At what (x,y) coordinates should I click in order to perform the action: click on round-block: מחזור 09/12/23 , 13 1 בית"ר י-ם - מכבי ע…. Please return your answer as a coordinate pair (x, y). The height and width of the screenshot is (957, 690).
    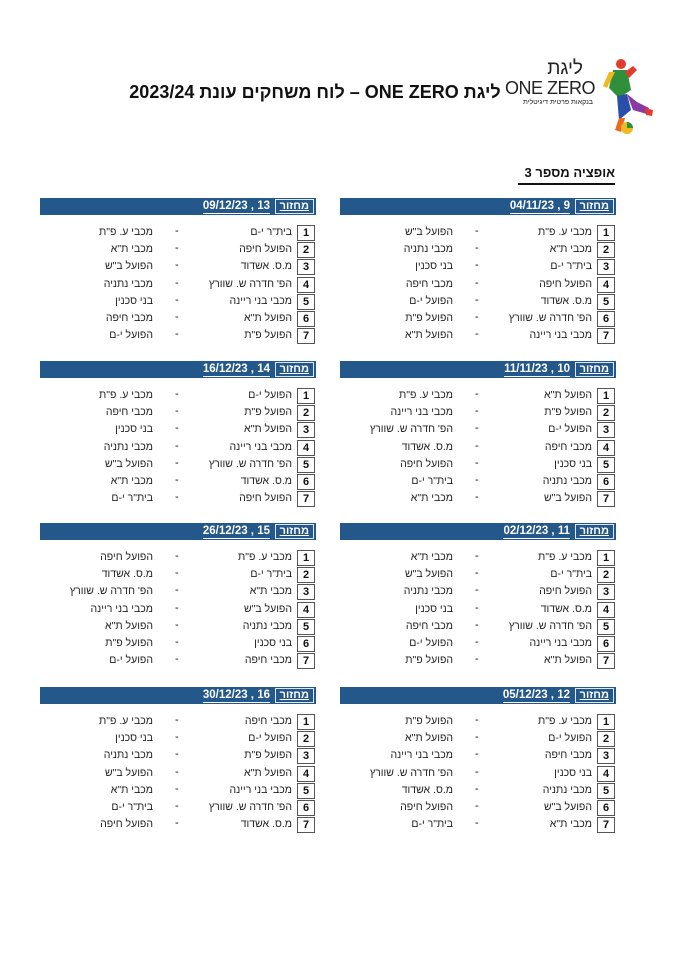
    Looking at the image, I should click on (178, 273).